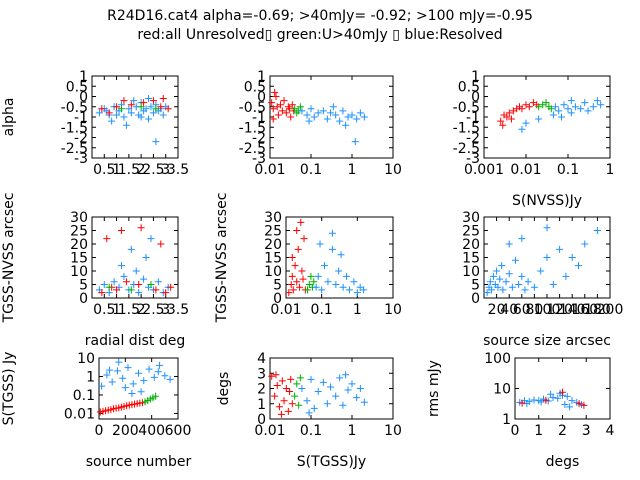 This screenshot has width=640, height=480. What do you see at coordinates (331, 462) in the screenshot?
I see `x-axis-label: S(TGSS)Jy` at bounding box center [331, 462].